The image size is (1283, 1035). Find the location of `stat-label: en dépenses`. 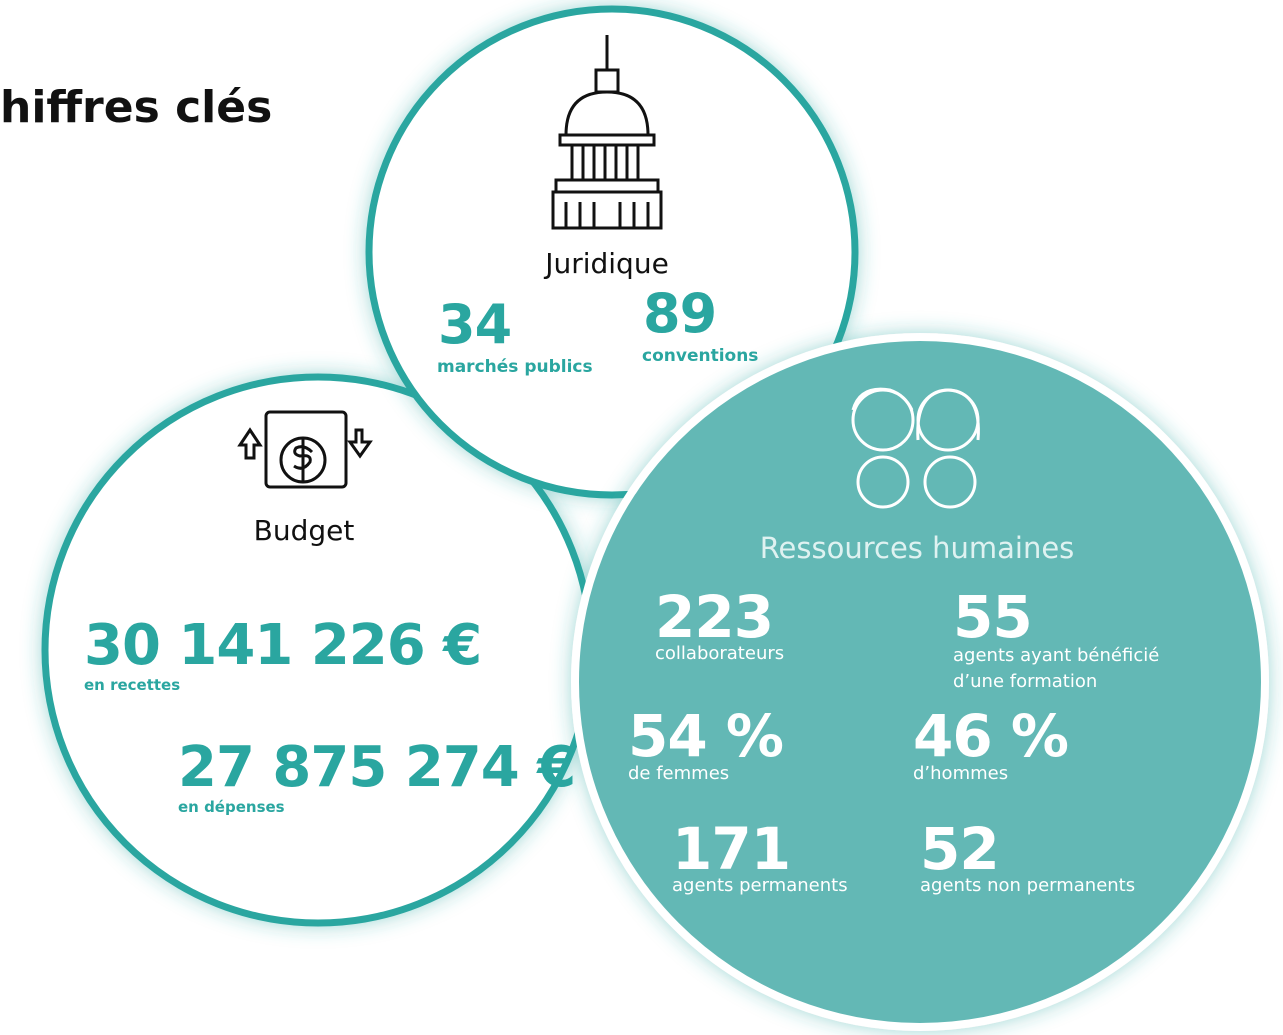

stat-label: en dépenses is located at coordinates (231, 807).